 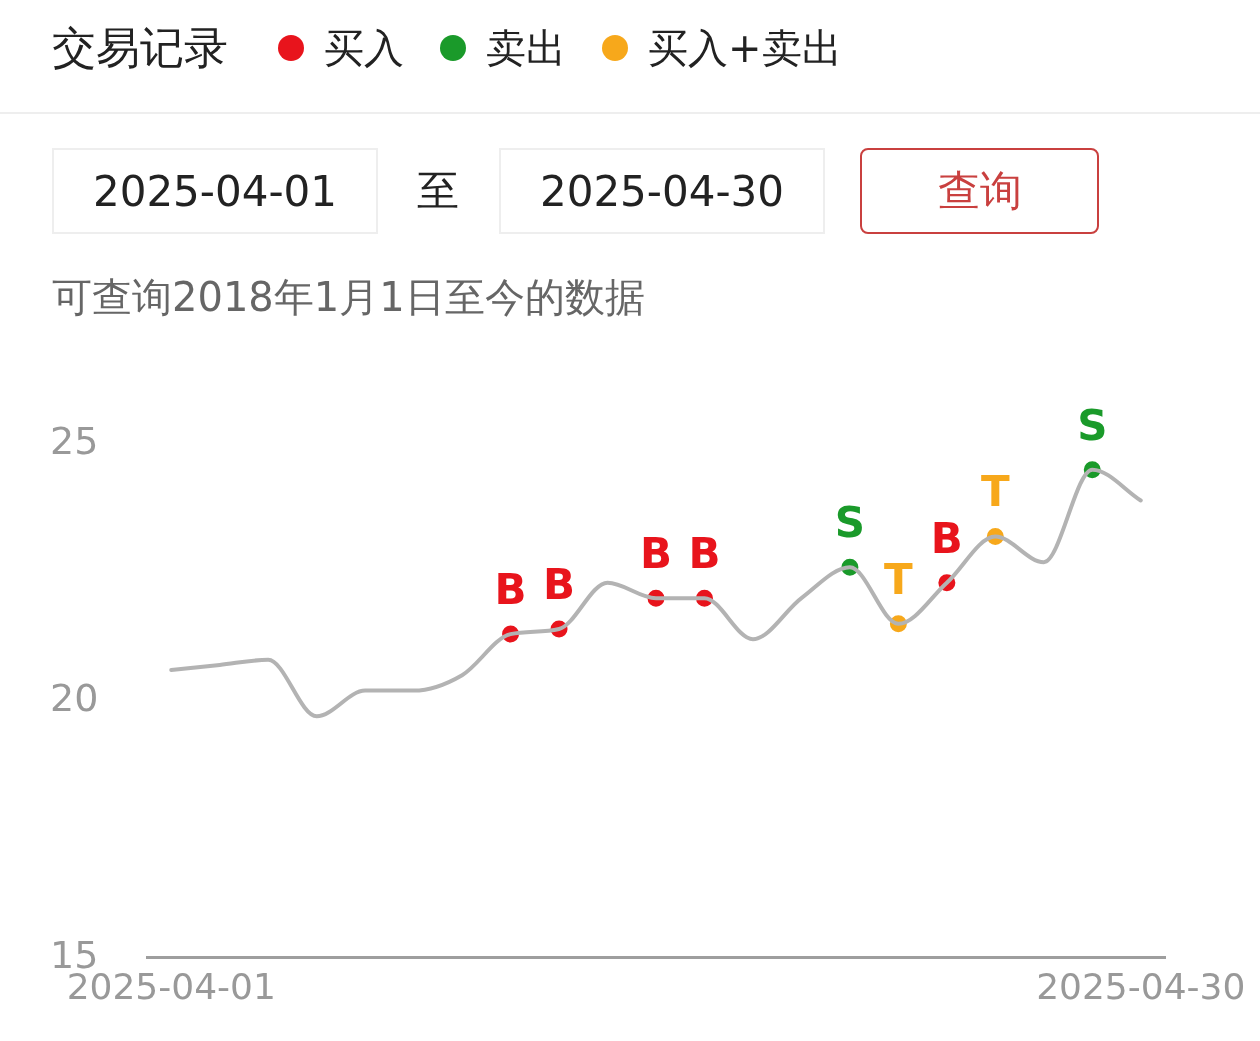 I want to click on text: 2025-04-01, so click(x=215, y=191).